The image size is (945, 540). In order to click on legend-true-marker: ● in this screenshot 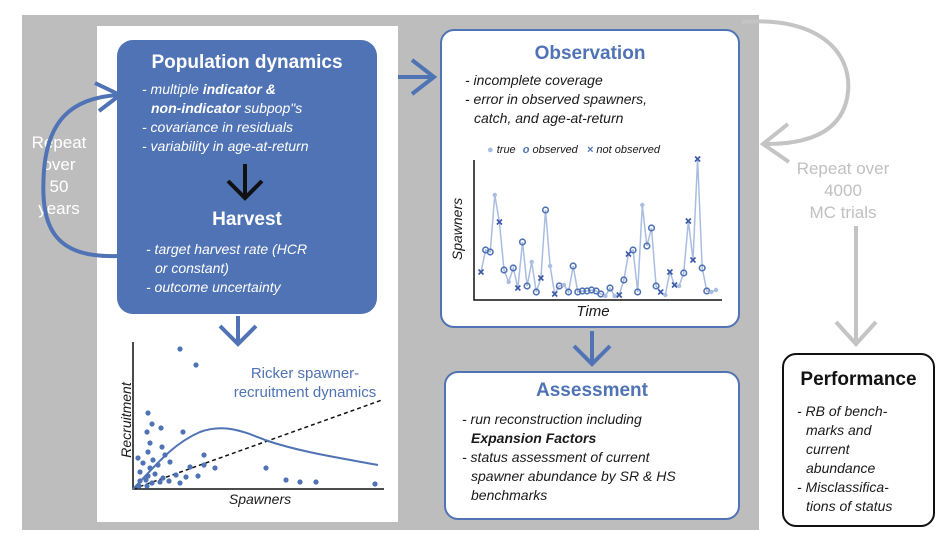, I will do `click(490, 150)`.